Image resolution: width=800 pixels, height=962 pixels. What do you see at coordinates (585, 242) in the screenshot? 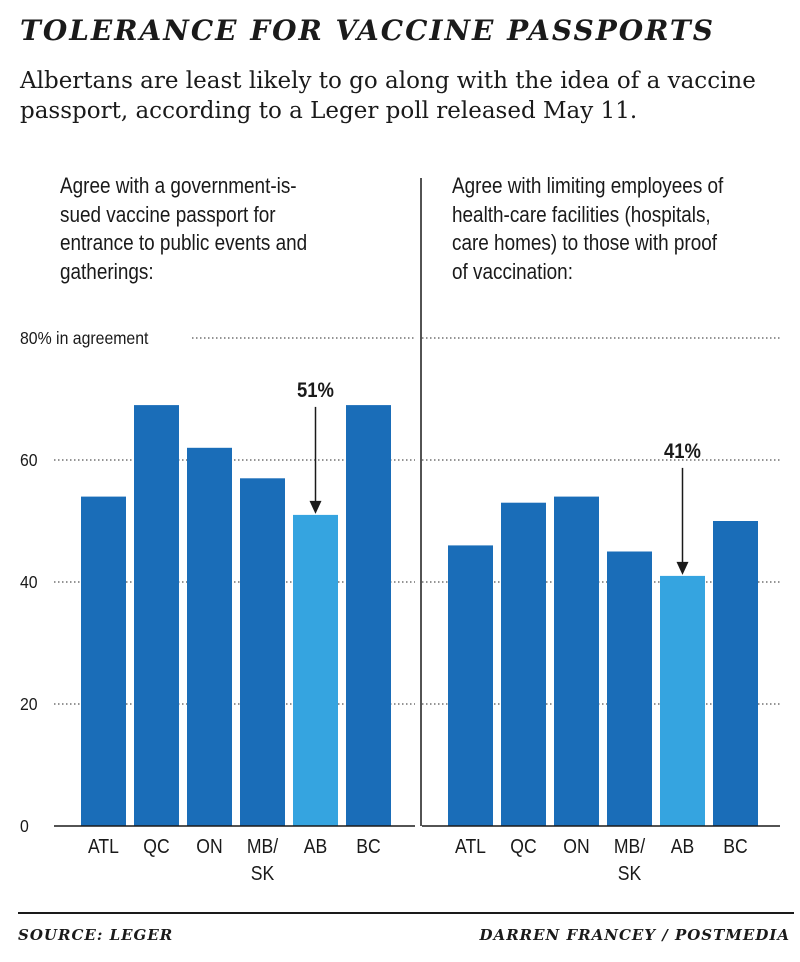
I see `right-panel-title-line: care homes) to those with proof` at bounding box center [585, 242].